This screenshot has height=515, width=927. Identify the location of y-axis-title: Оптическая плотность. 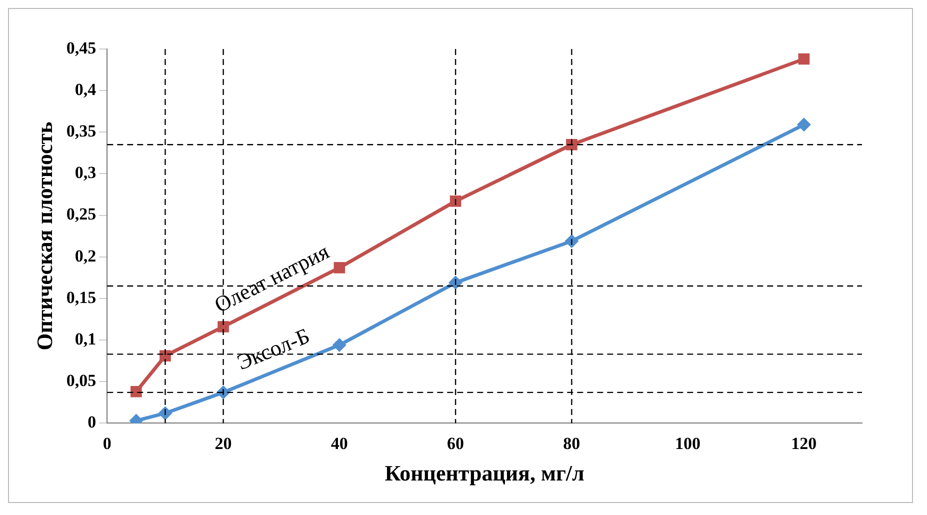
(44, 235).